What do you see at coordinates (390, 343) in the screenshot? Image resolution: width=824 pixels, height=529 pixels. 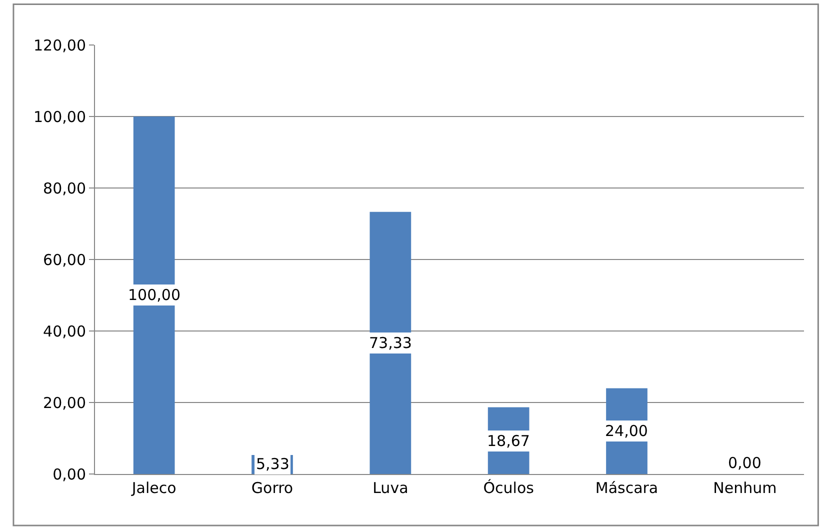 I see `data-label: 73,33` at bounding box center [390, 343].